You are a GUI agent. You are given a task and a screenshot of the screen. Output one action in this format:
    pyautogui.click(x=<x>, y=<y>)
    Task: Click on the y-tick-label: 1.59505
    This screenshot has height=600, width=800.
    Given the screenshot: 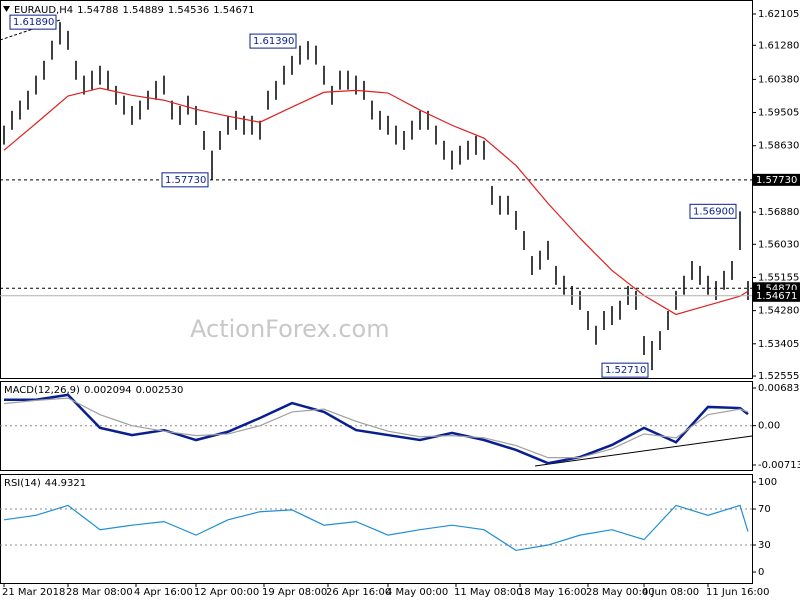 What is the action you would take?
    pyautogui.click(x=778, y=113)
    